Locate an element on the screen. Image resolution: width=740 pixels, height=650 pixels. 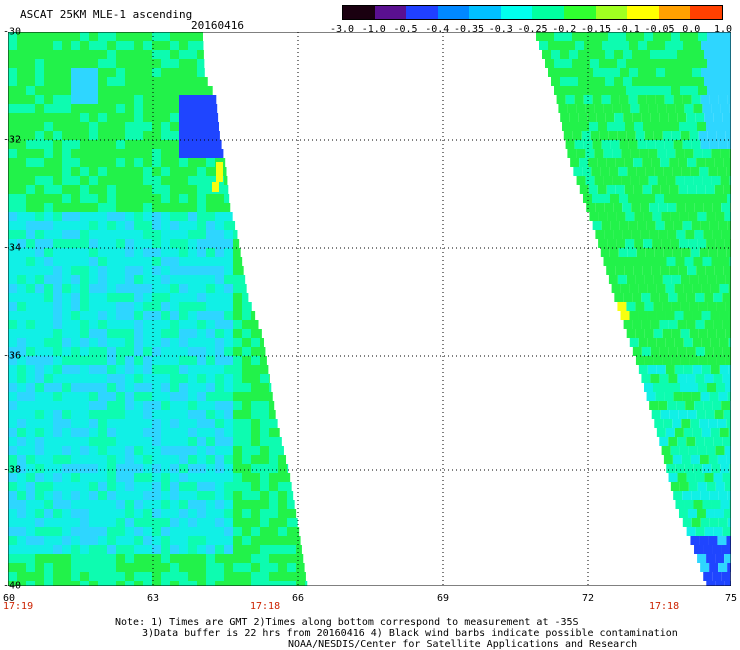
map-date: 20160416 is located at coordinates (217, 25).